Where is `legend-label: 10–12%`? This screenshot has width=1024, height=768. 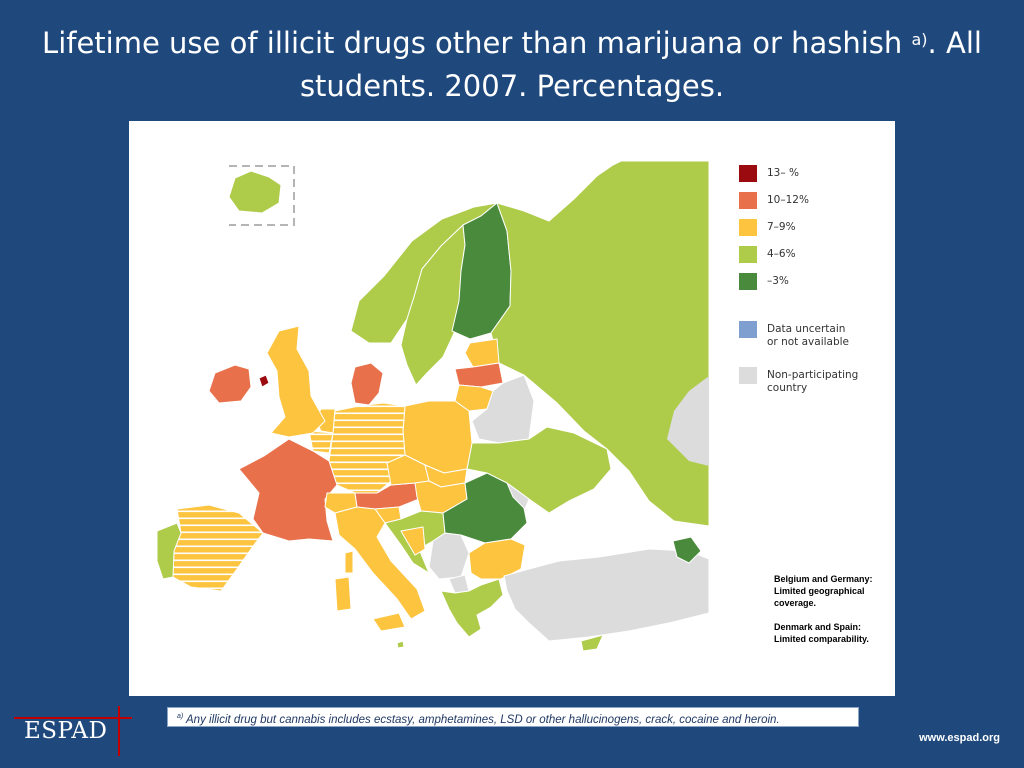 legend-label: 10–12% is located at coordinates (788, 200).